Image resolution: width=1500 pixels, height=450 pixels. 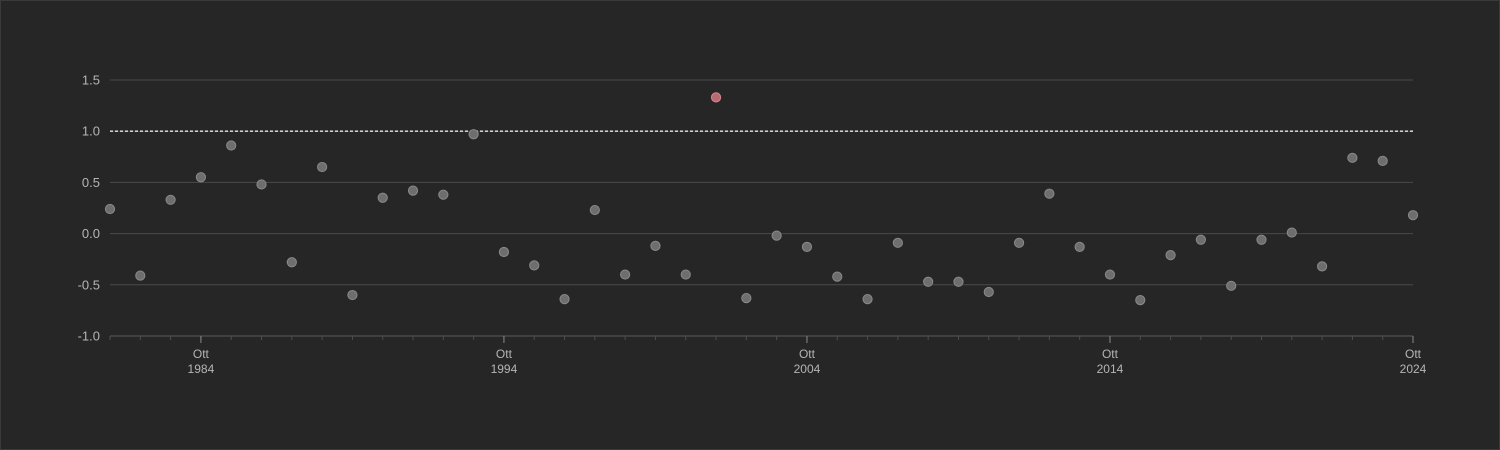 What do you see at coordinates (91, 233) in the screenshot?
I see `y-tick-label: 0.0` at bounding box center [91, 233].